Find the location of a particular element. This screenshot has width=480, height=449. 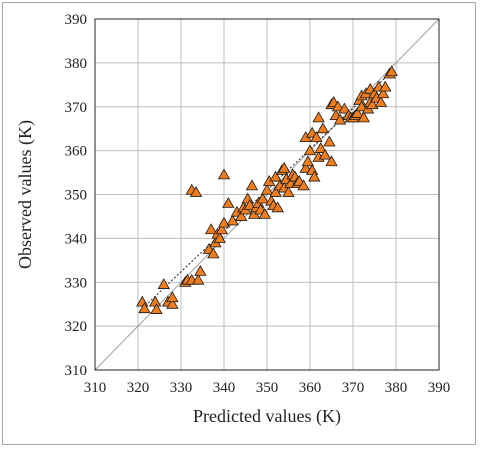

y-tick-label: 350 is located at coordinates (76, 196).